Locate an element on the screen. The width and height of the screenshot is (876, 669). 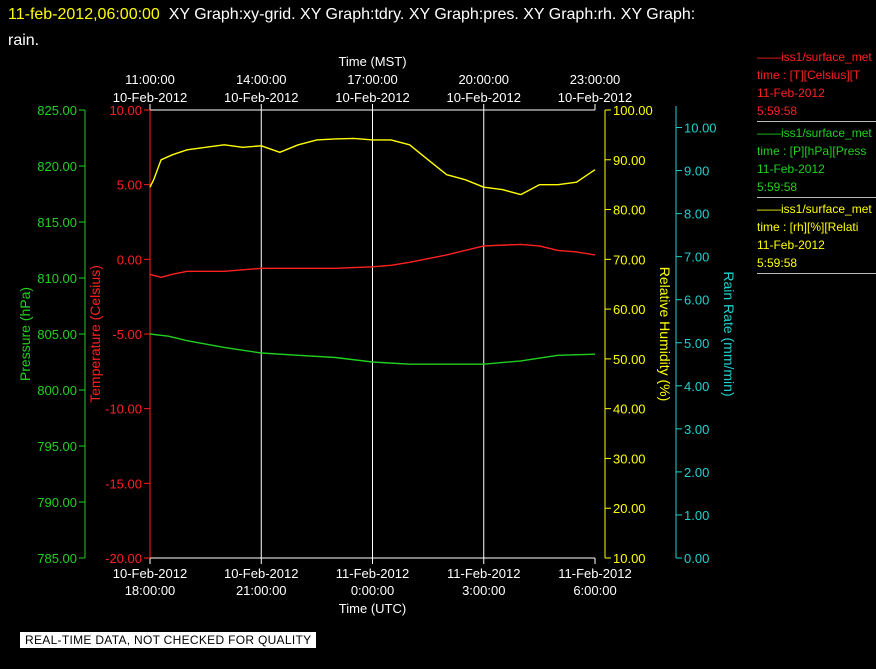
rain-tick-label: 1.00 is located at coordinates (696, 515).